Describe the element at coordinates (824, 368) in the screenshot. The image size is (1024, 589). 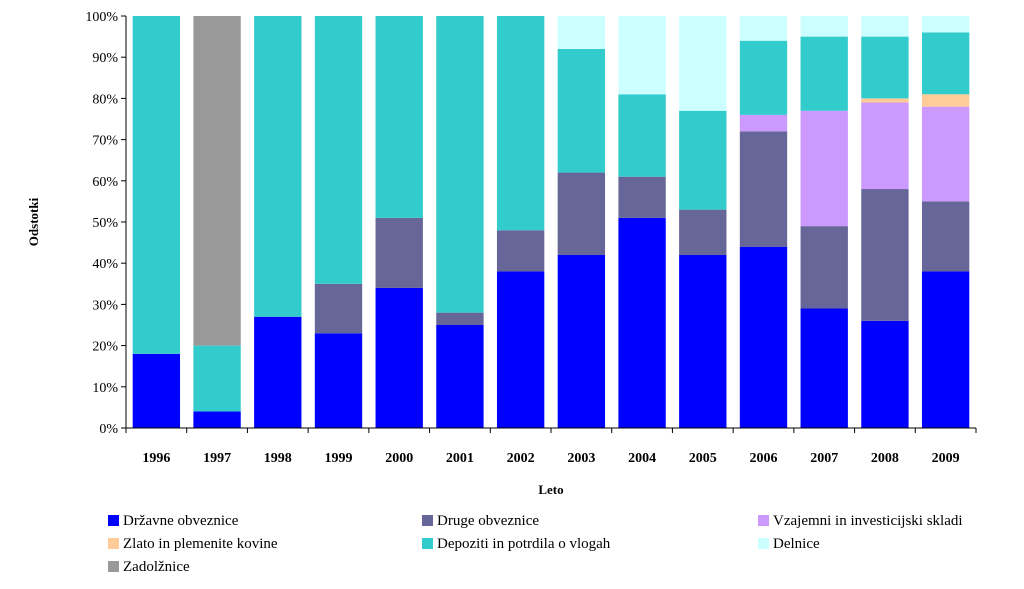
I see `bar-drzavne-obveznice-2007` at that location.